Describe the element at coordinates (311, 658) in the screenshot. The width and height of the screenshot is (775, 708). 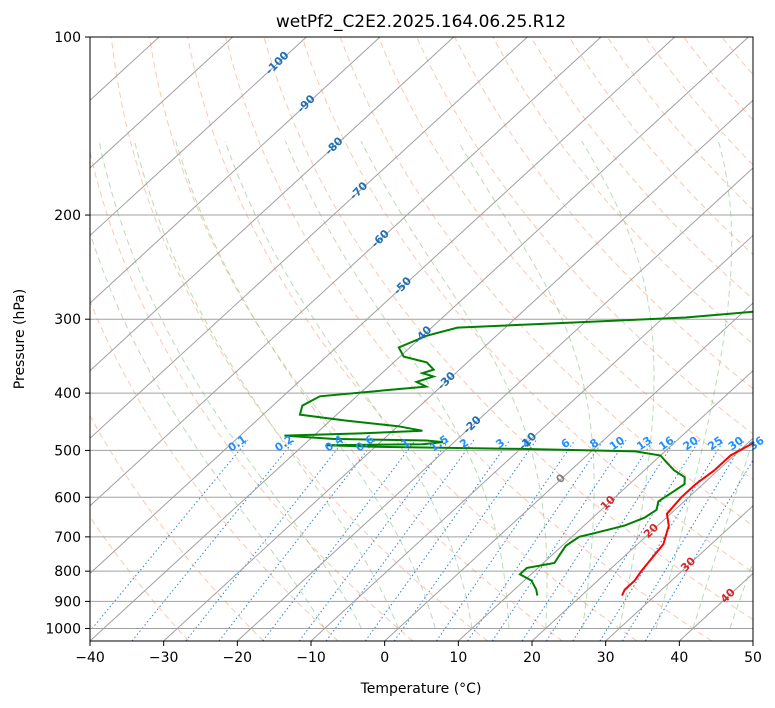
I see `x-tick-label: −10` at that location.